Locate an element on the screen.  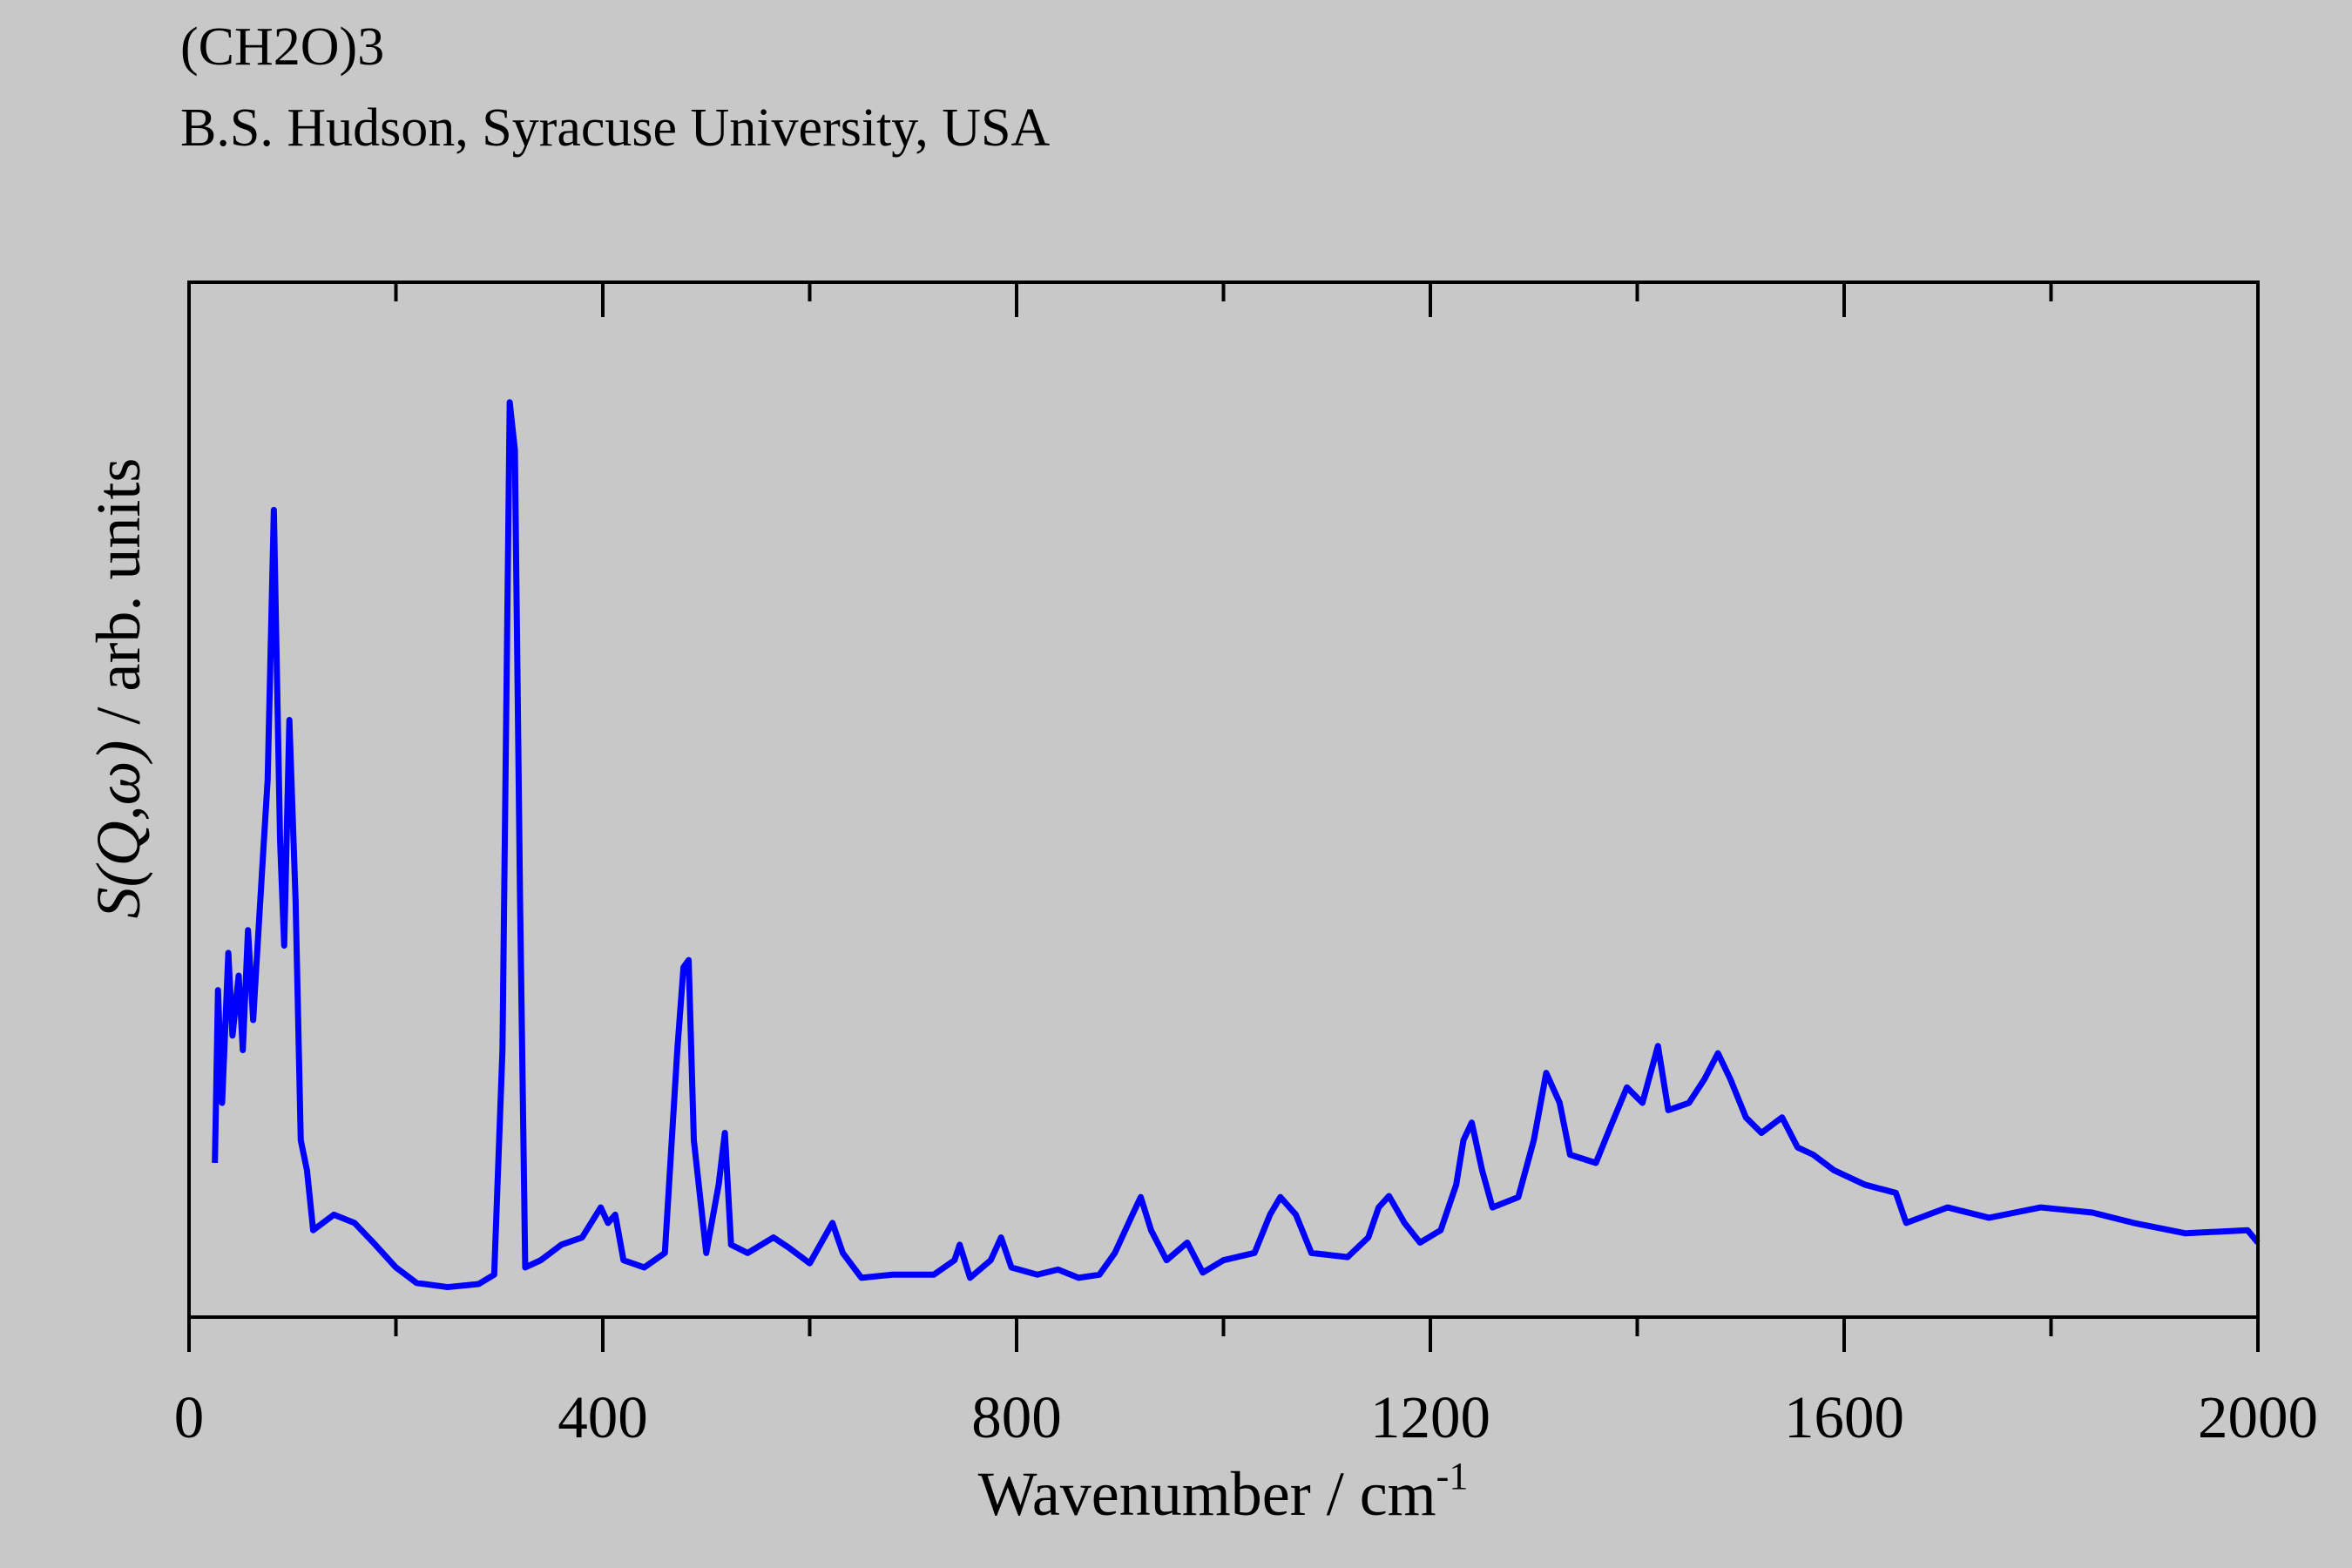
x-tick-label: 1600 is located at coordinates (1844, 1417).